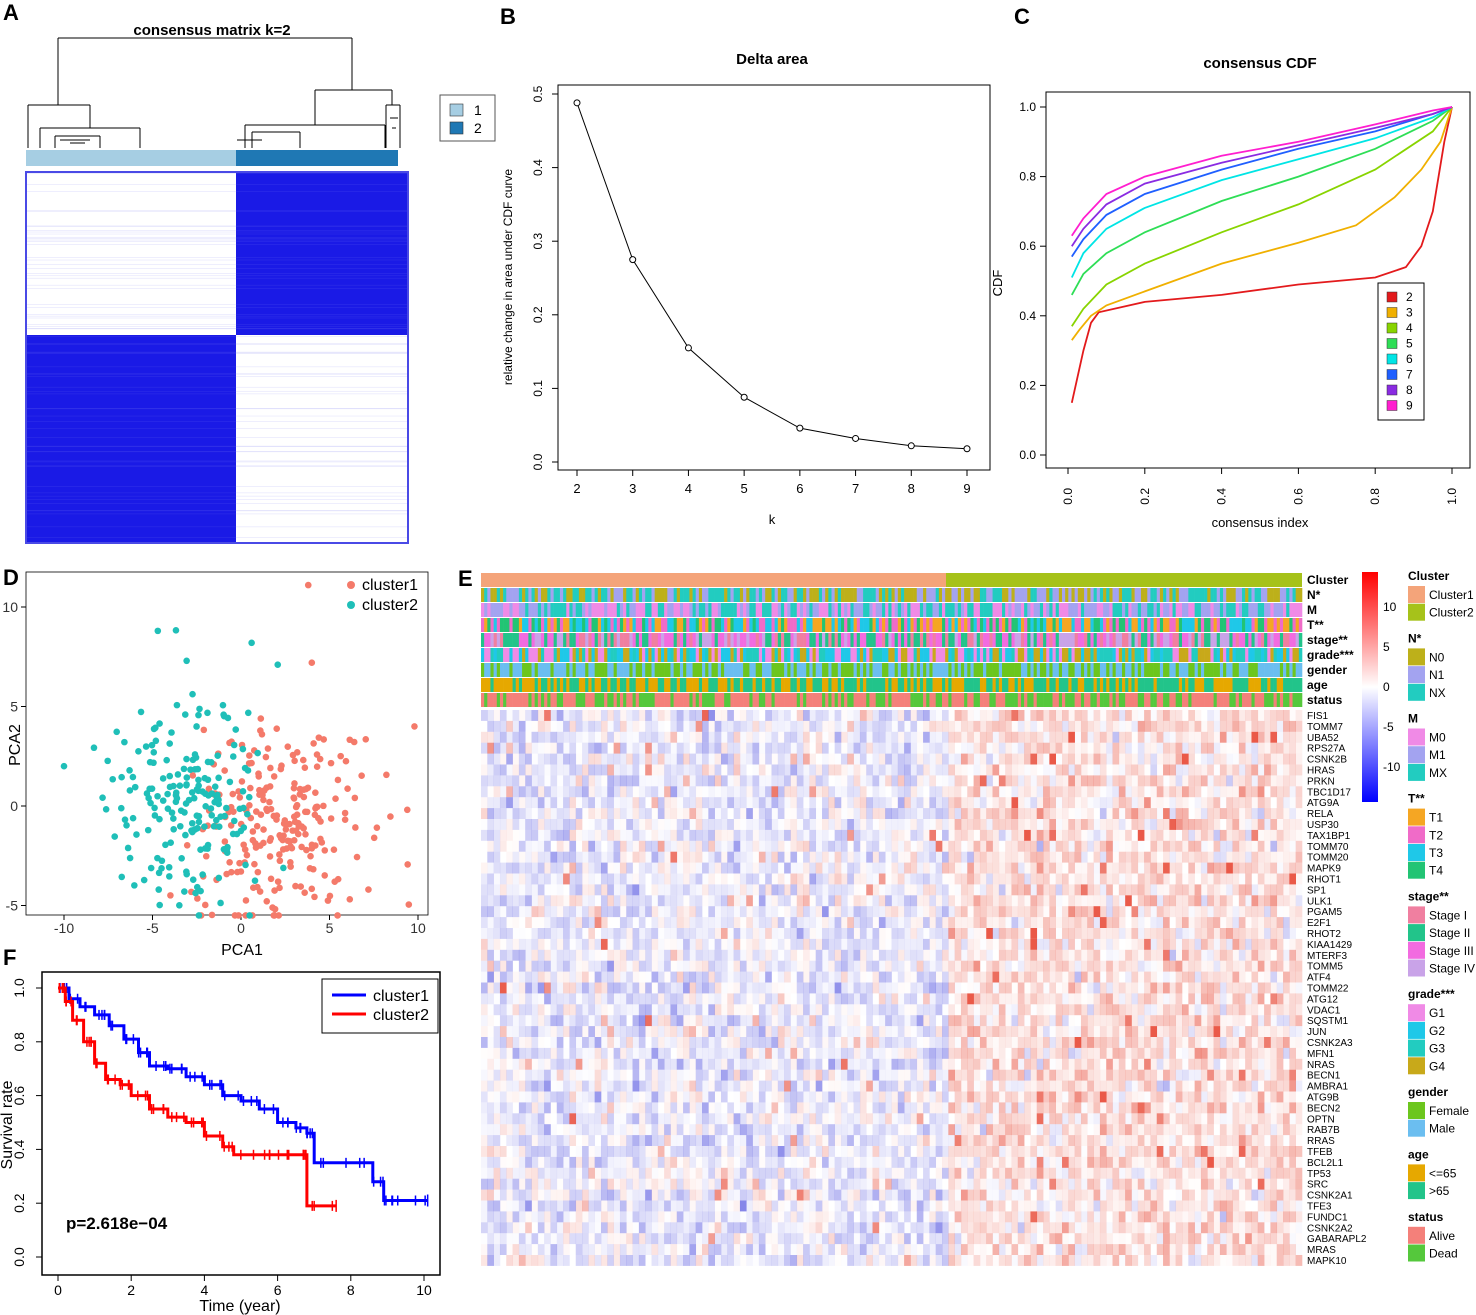 The height and width of the screenshot is (1315, 1476). Describe the element at coordinates (152, 745) in the screenshot. I see `scatter-point-cluster2` at that location.